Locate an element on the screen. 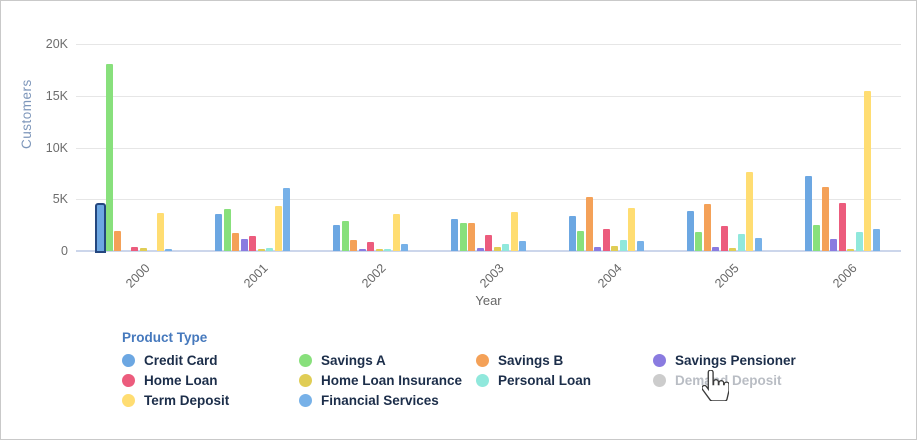 This screenshot has height=440, width=917. legend-item-label: Home Loan Insurance is located at coordinates (392, 380).